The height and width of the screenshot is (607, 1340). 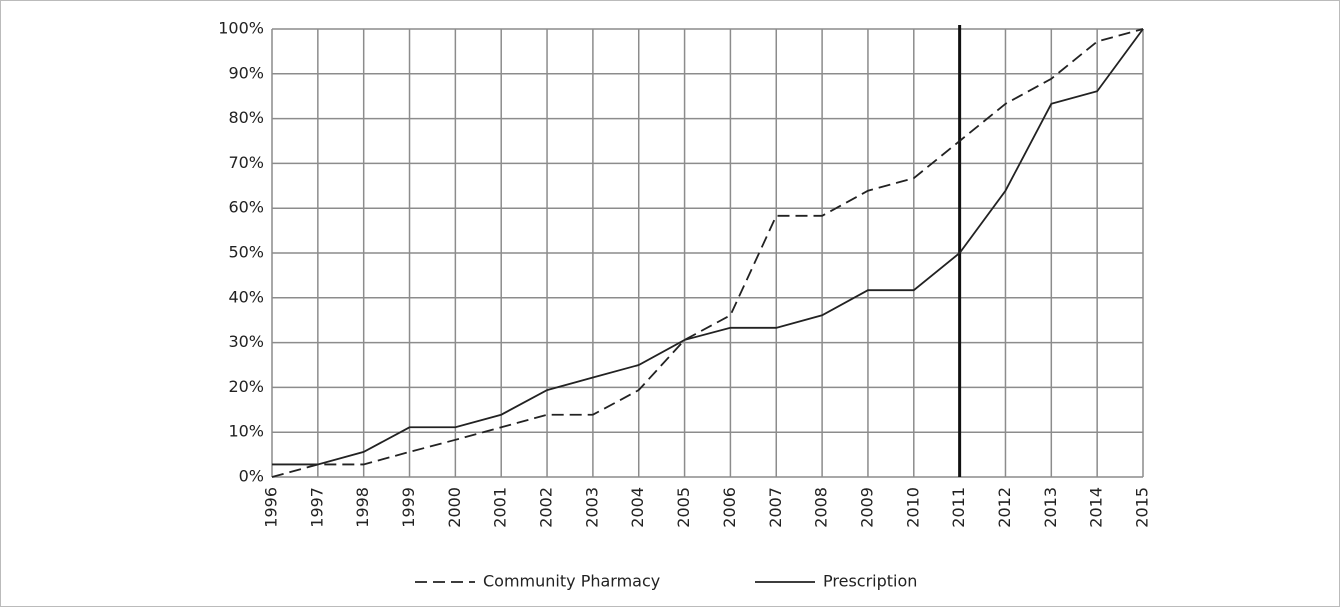 I want to click on x-tick-label: 2003, so click(x=591, y=507).